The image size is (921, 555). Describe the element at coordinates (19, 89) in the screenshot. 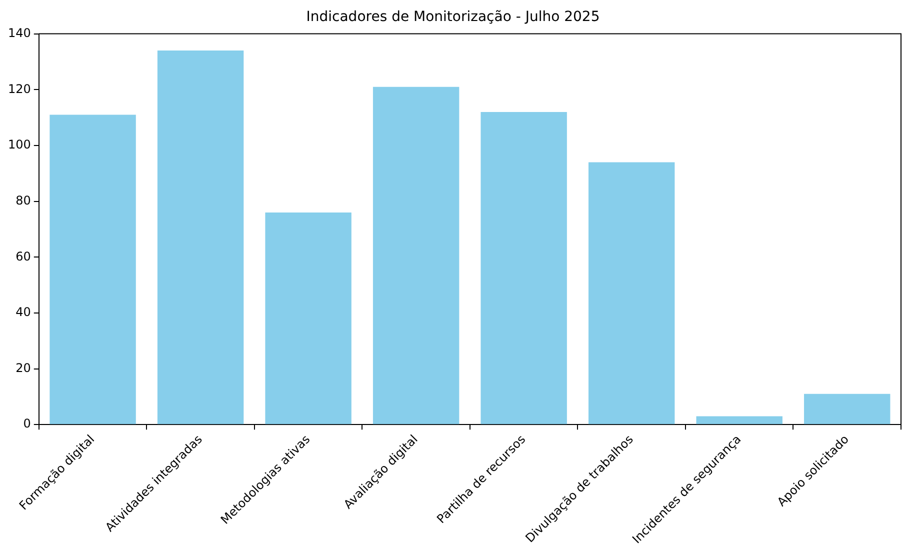

I see `y-tick-label: 120` at that location.